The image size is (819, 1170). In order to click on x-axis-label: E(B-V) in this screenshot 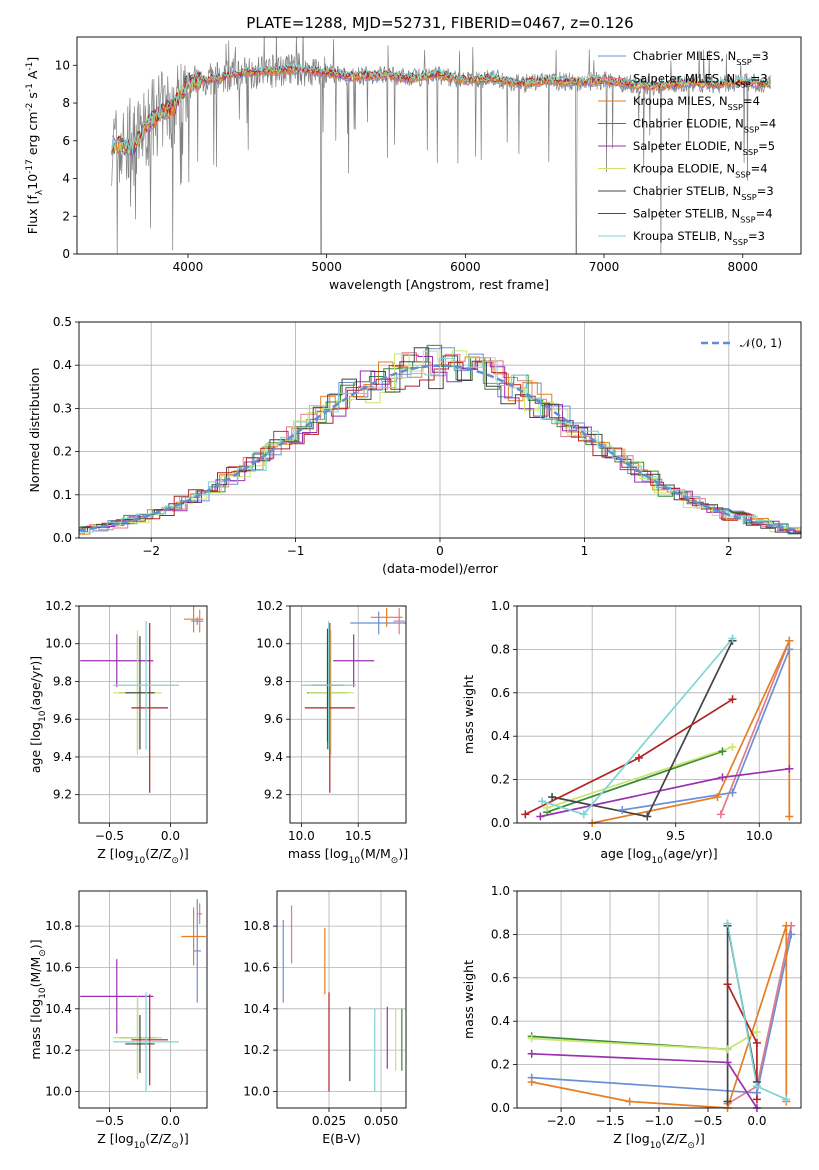, I will do `click(341, 1138)`.